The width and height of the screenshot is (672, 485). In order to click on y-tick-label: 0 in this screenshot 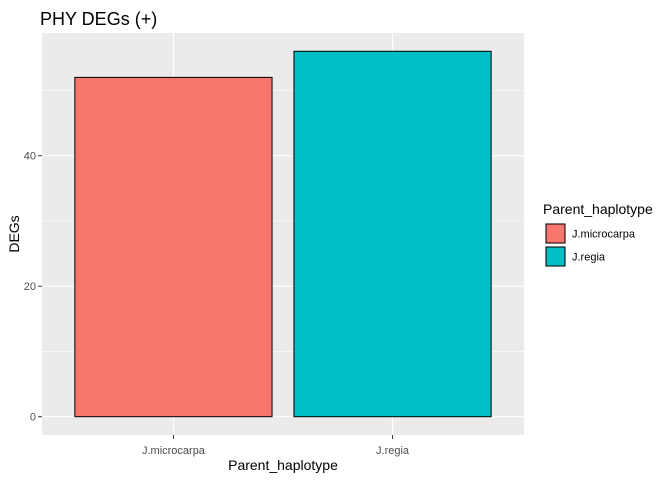, I will do `click(33, 418)`.